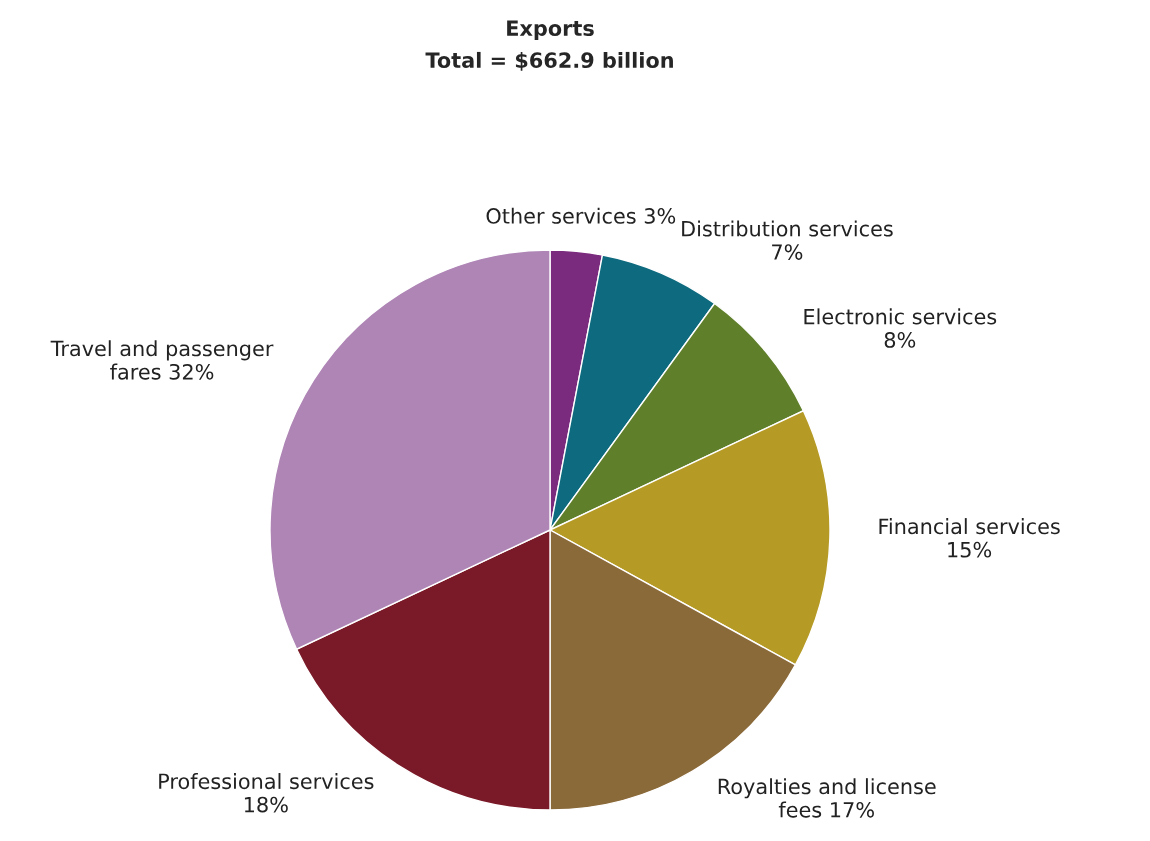  Describe the element at coordinates (969, 526) in the screenshot. I see `slice-label: Financial services` at that location.